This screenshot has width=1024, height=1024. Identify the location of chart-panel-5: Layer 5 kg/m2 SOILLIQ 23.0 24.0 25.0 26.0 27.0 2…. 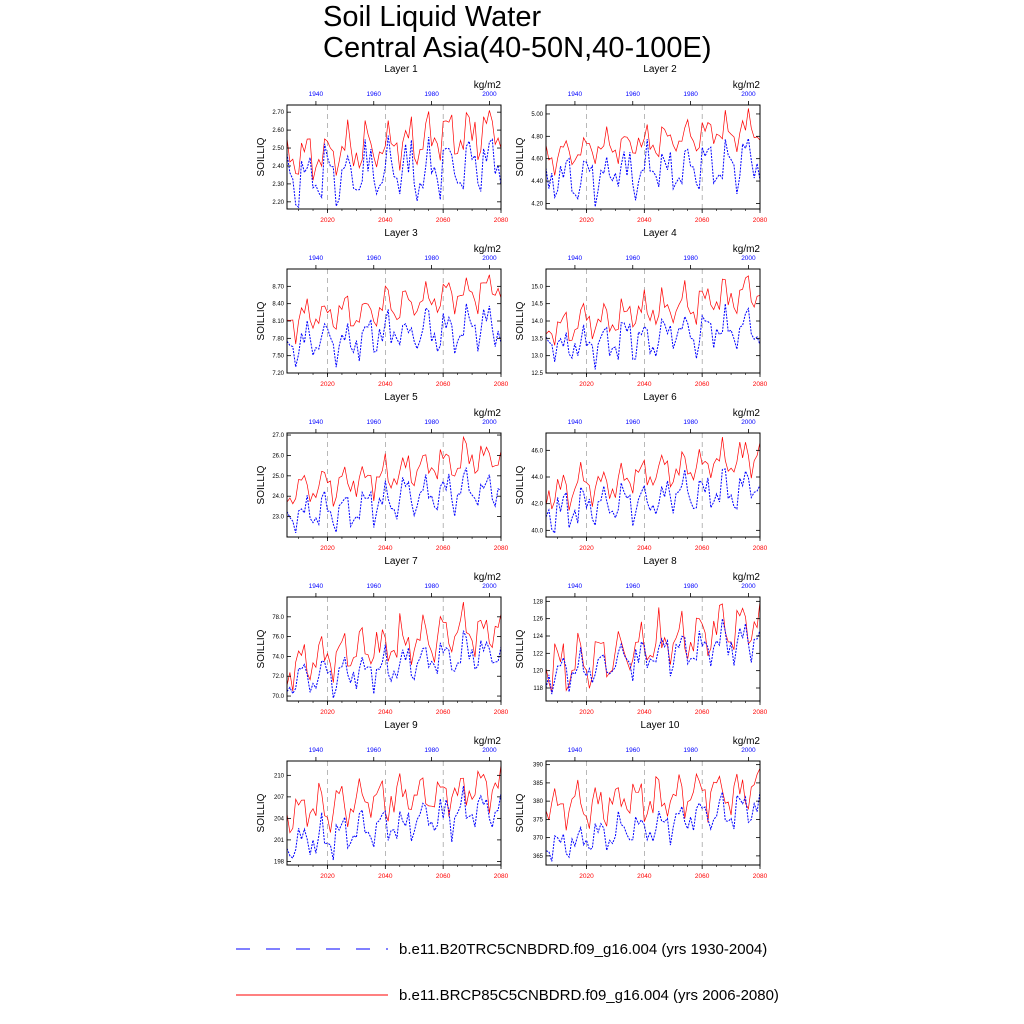
(382, 472).